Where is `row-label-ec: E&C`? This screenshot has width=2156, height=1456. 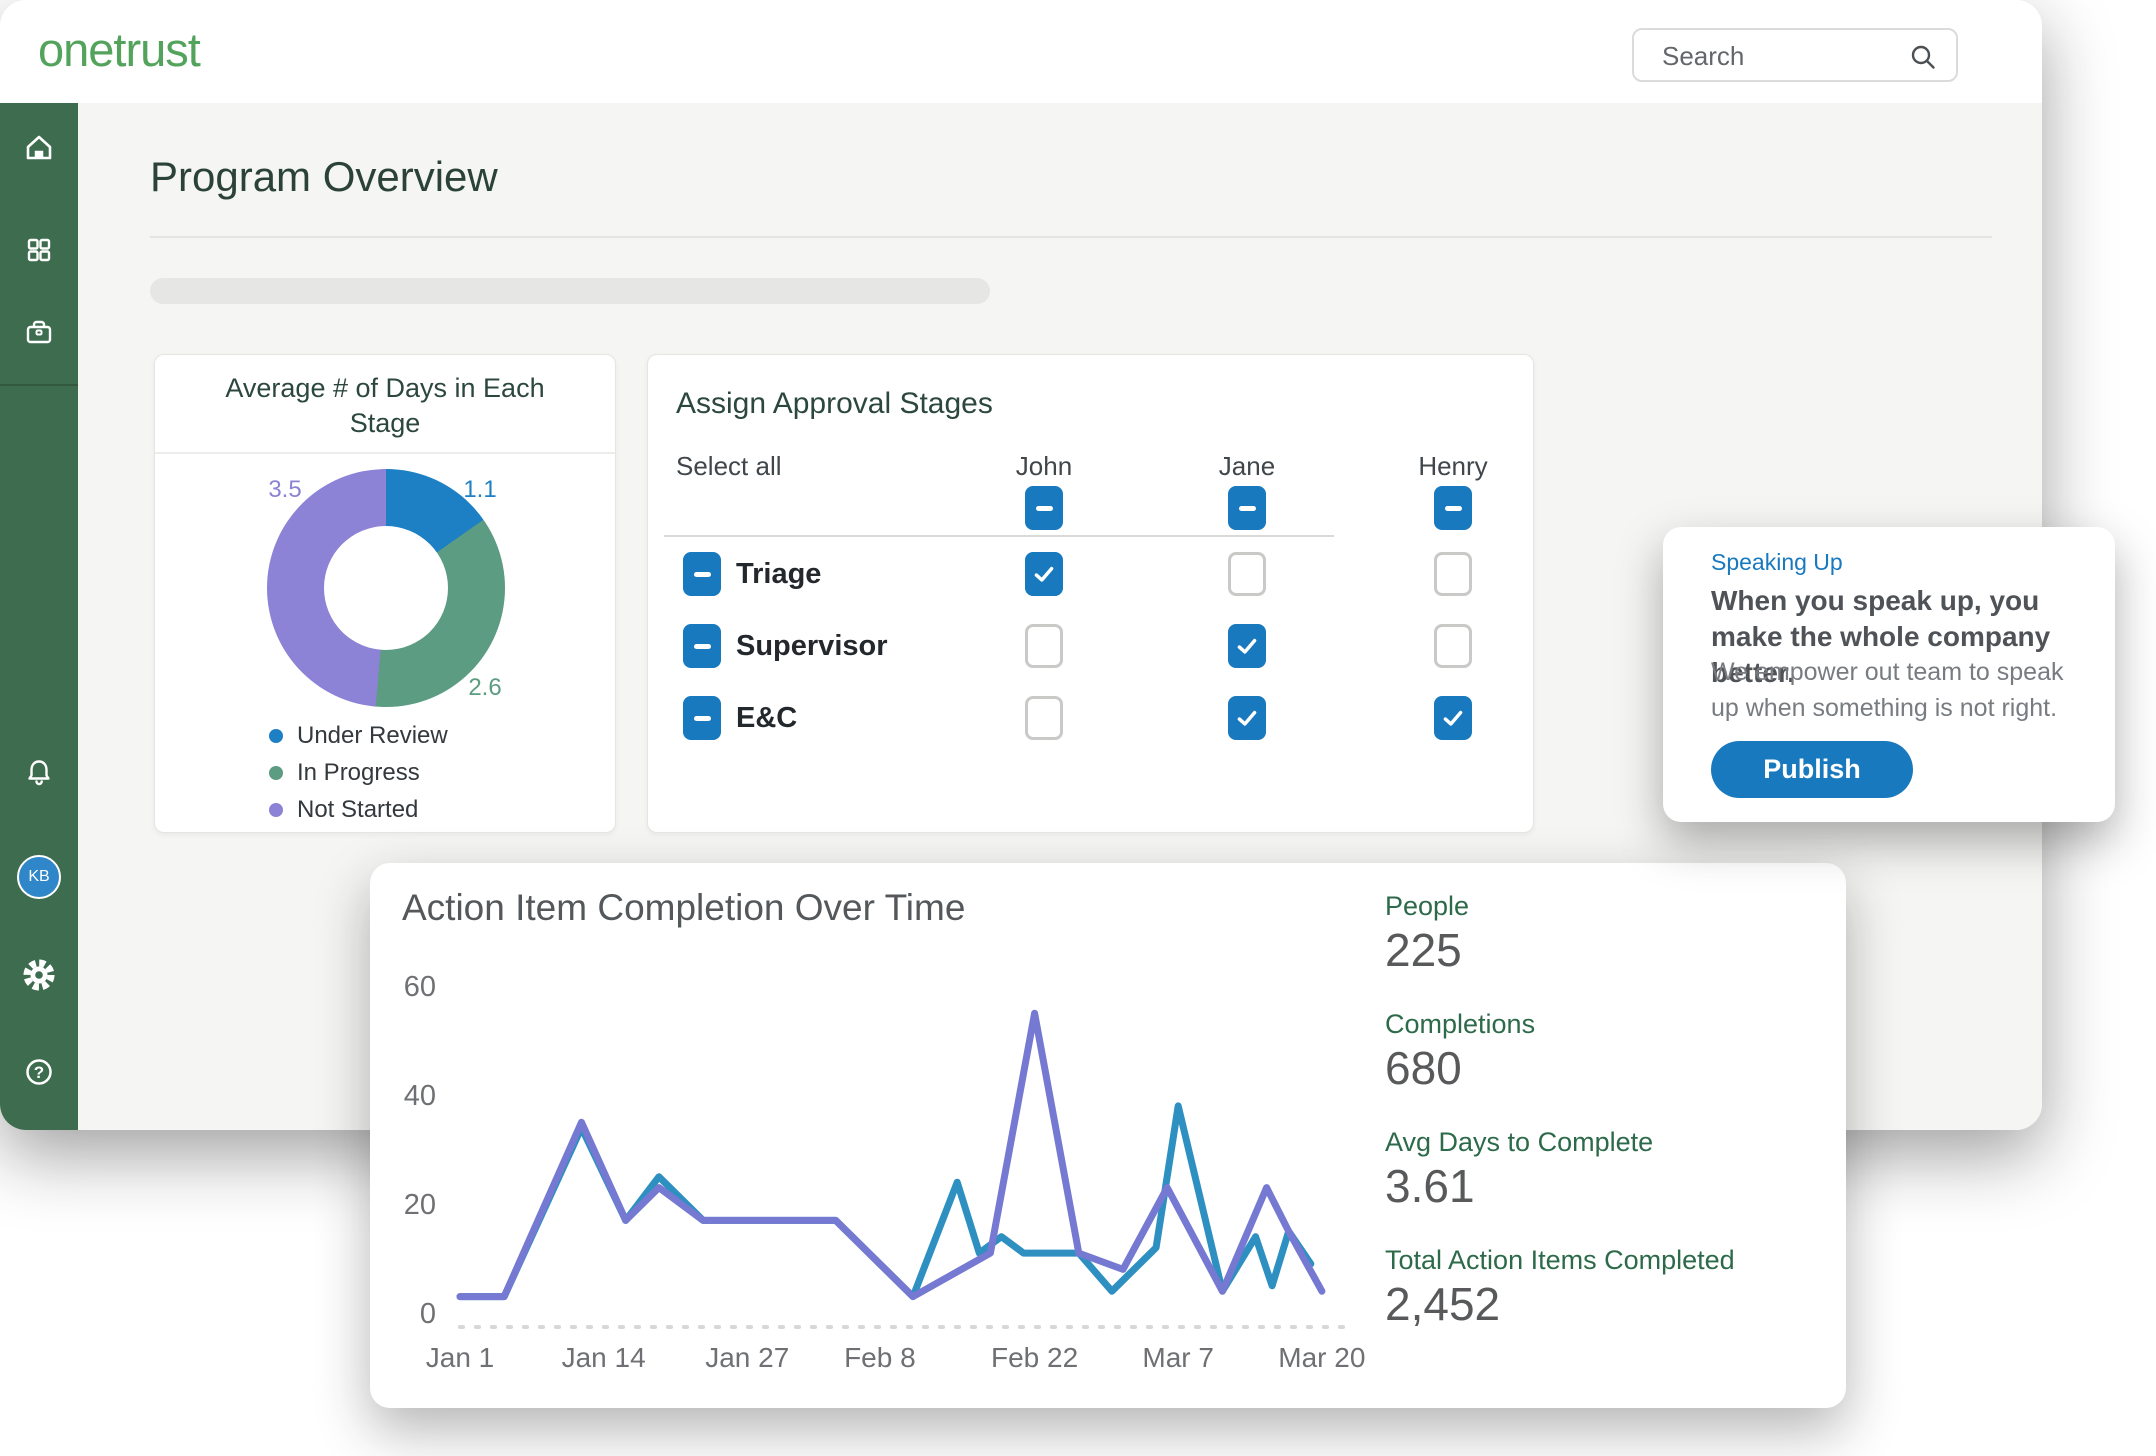 row-label-ec: E&C is located at coordinates (767, 718).